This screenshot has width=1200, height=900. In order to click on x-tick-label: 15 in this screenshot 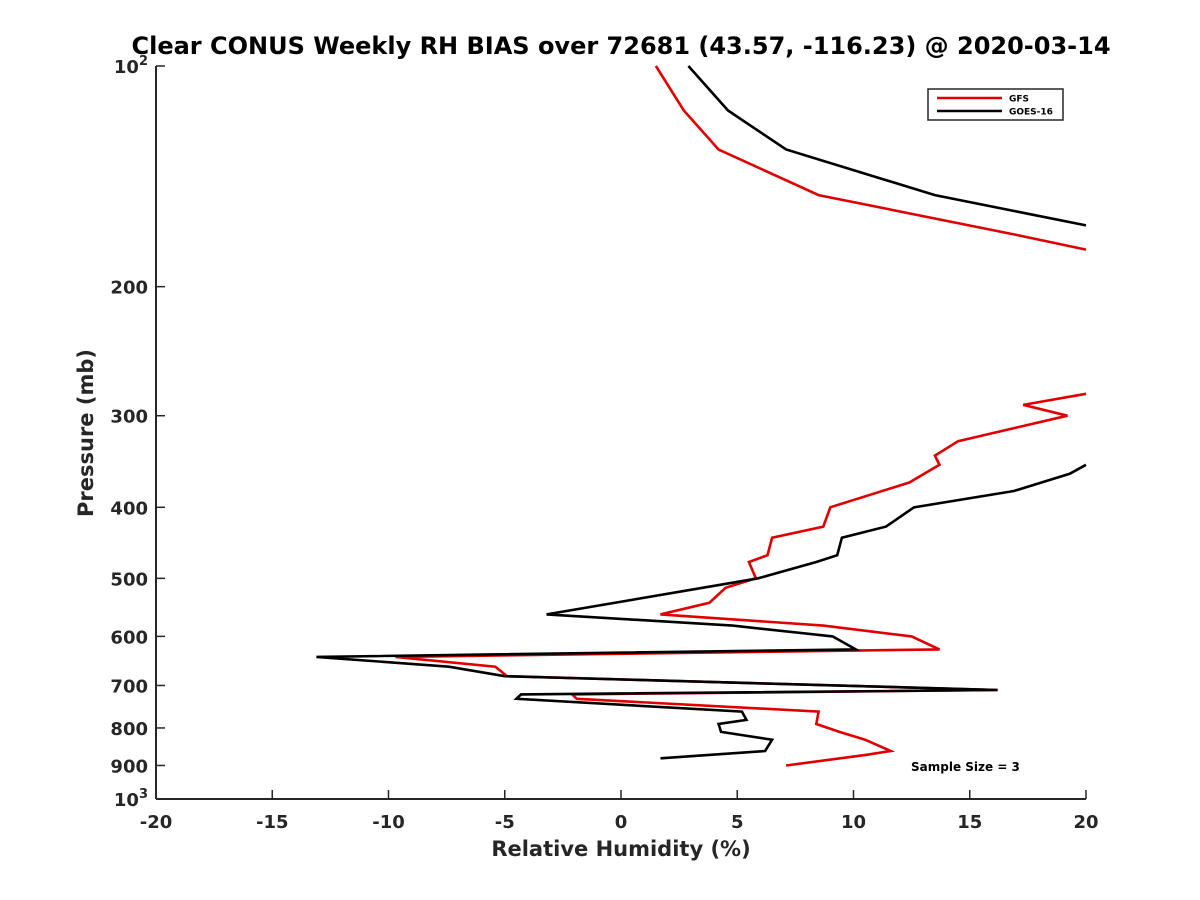, I will do `click(969, 822)`.